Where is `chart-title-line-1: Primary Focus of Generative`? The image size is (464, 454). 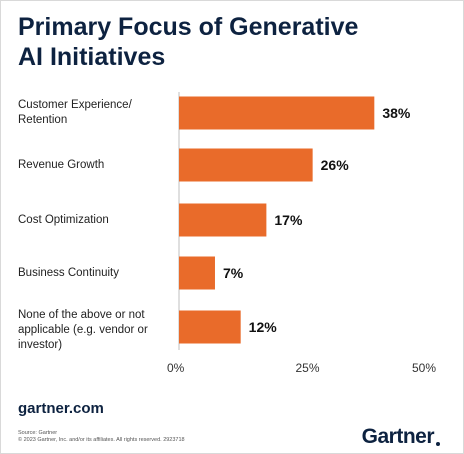
chart-title-line-1: Primary Focus of Generative is located at coordinates (188, 27).